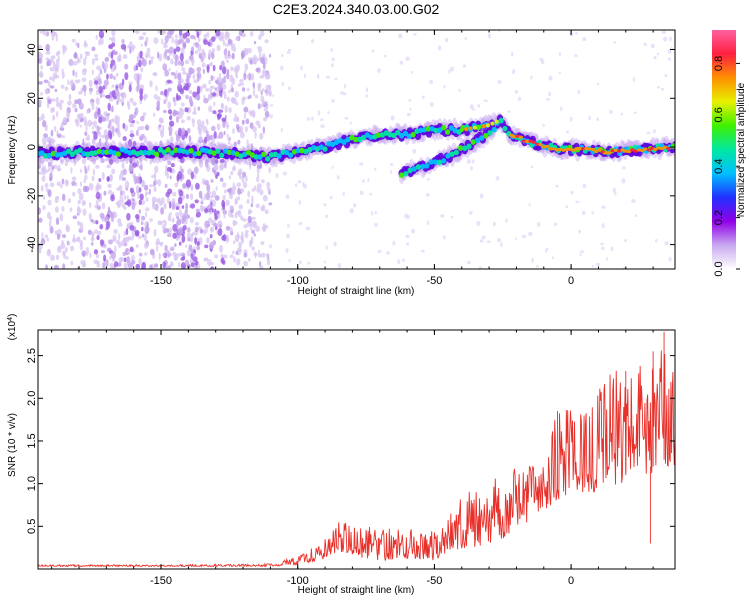 This screenshot has width=750, height=600. What do you see at coordinates (12, 150) in the screenshot?
I see `spectrogram-y-axis-label: Frequency (Hz)` at bounding box center [12, 150].